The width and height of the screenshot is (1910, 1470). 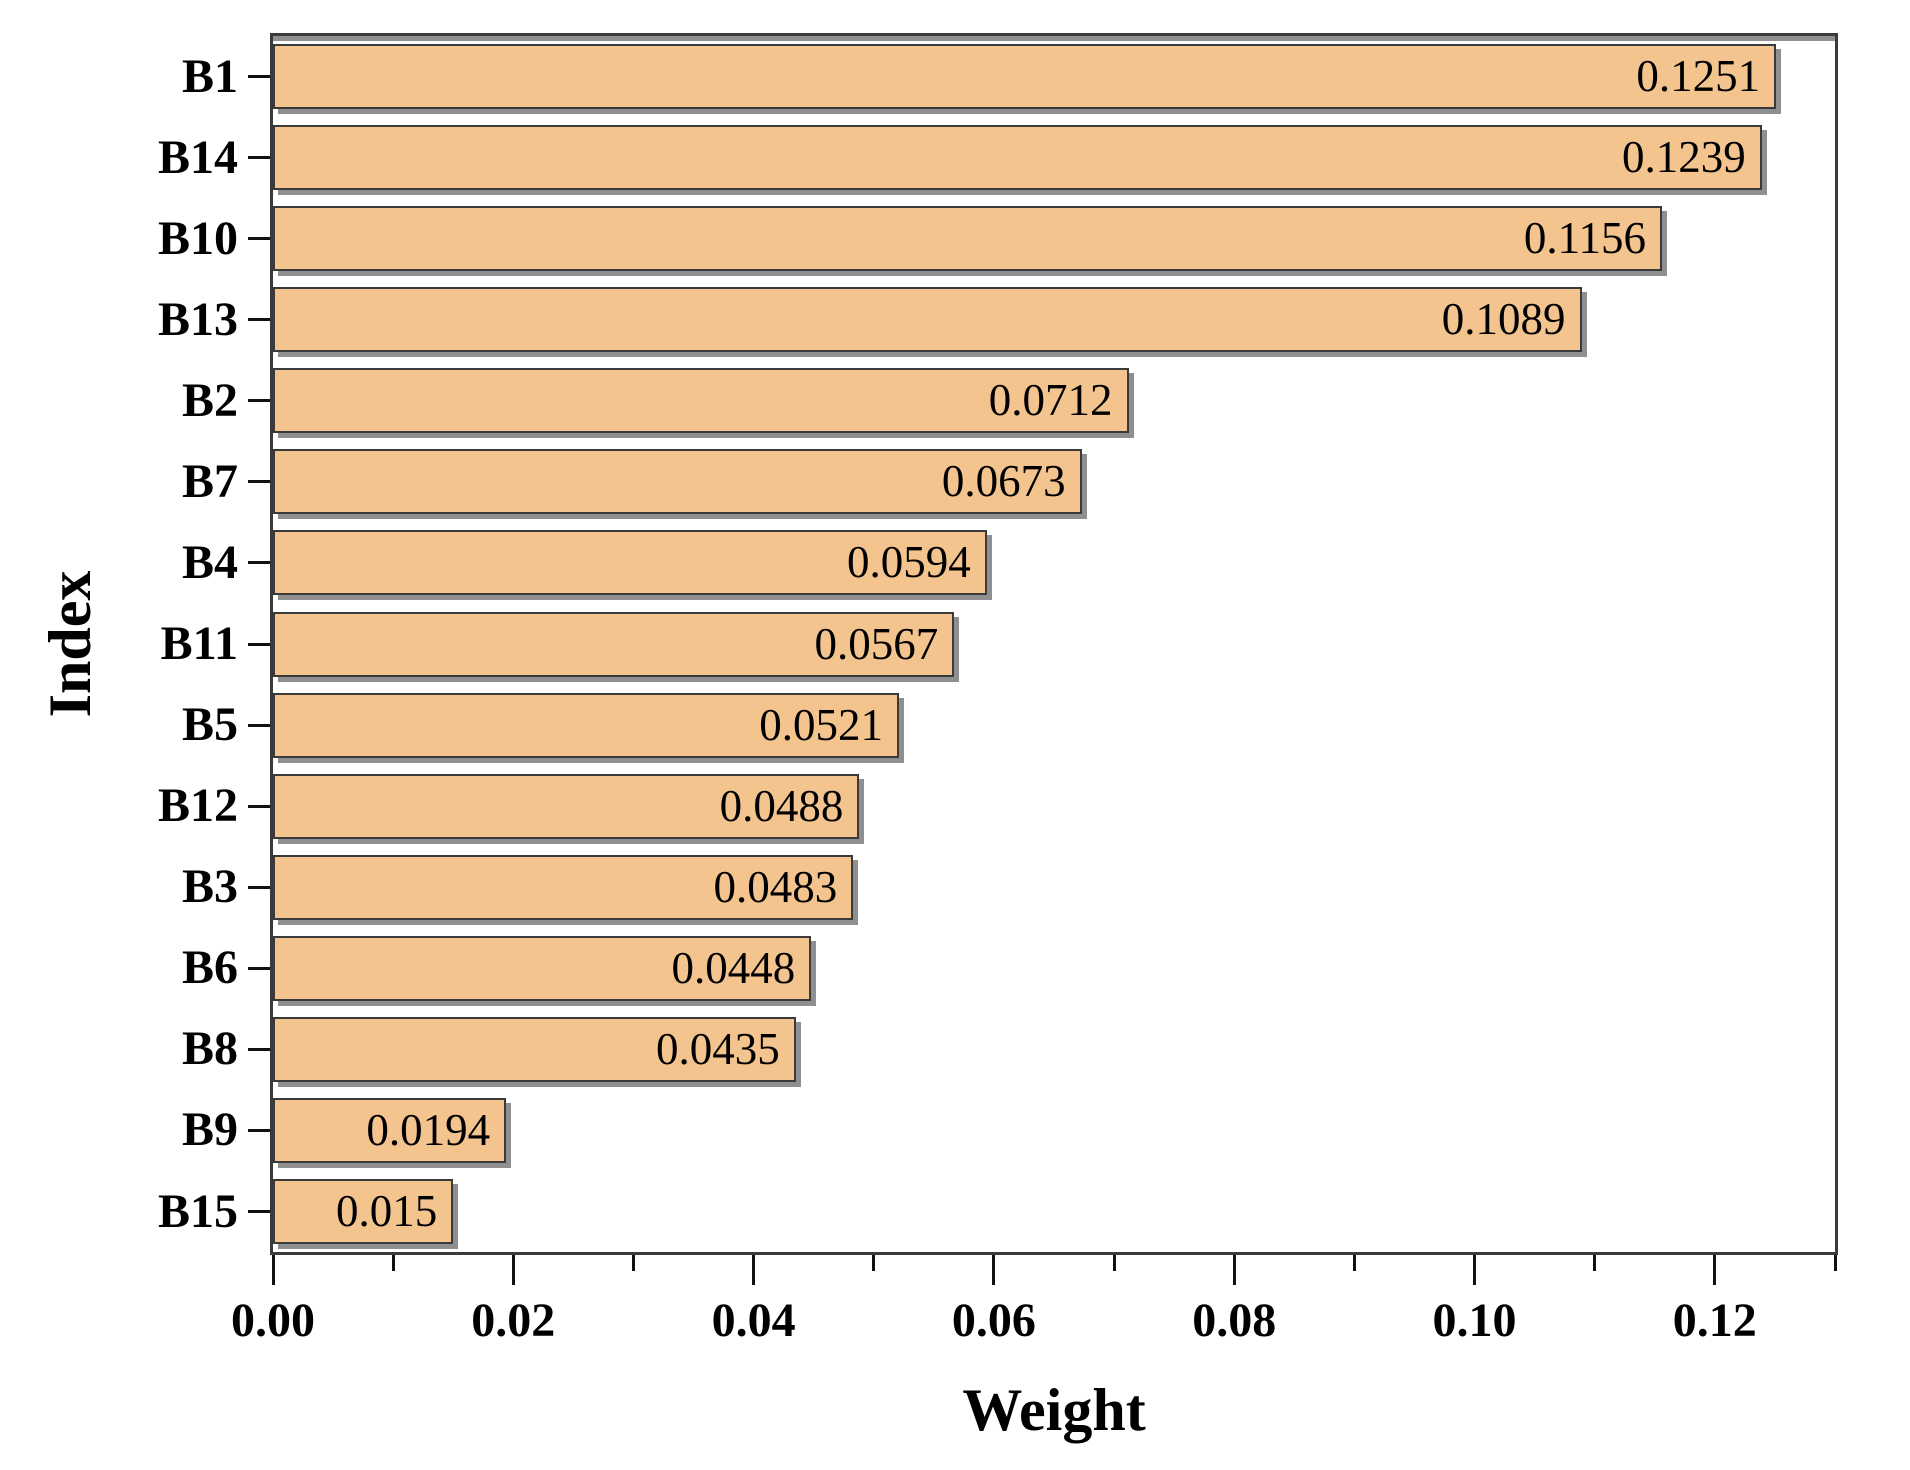 I want to click on y-category-label-B4: B4, so click(x=209, y=562).